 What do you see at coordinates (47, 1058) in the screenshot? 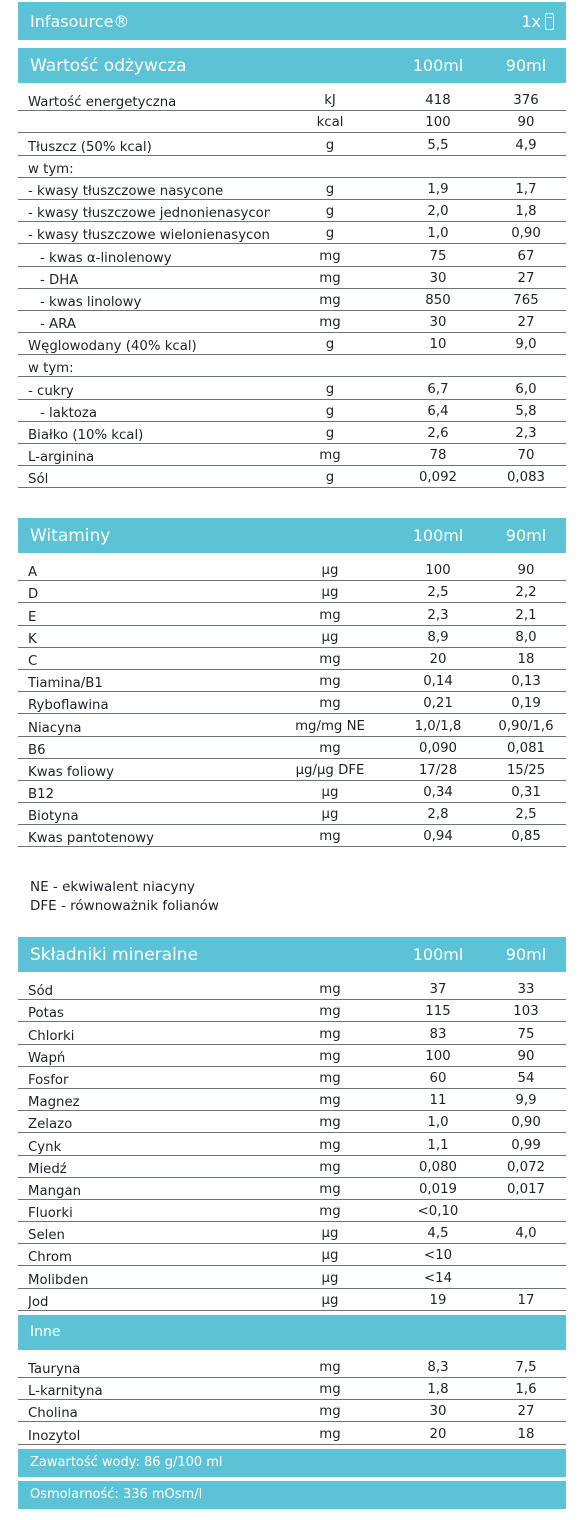
I see `row-label: Wapń` at bounding box center [47, 1058].